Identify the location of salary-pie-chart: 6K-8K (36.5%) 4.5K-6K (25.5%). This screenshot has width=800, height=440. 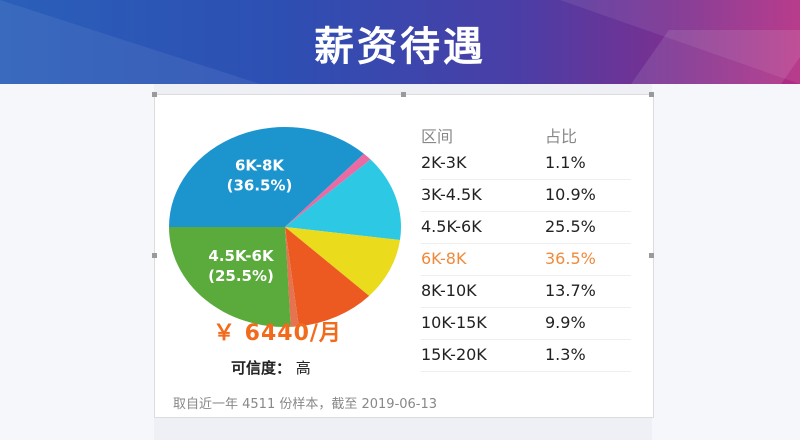
(285, 227).